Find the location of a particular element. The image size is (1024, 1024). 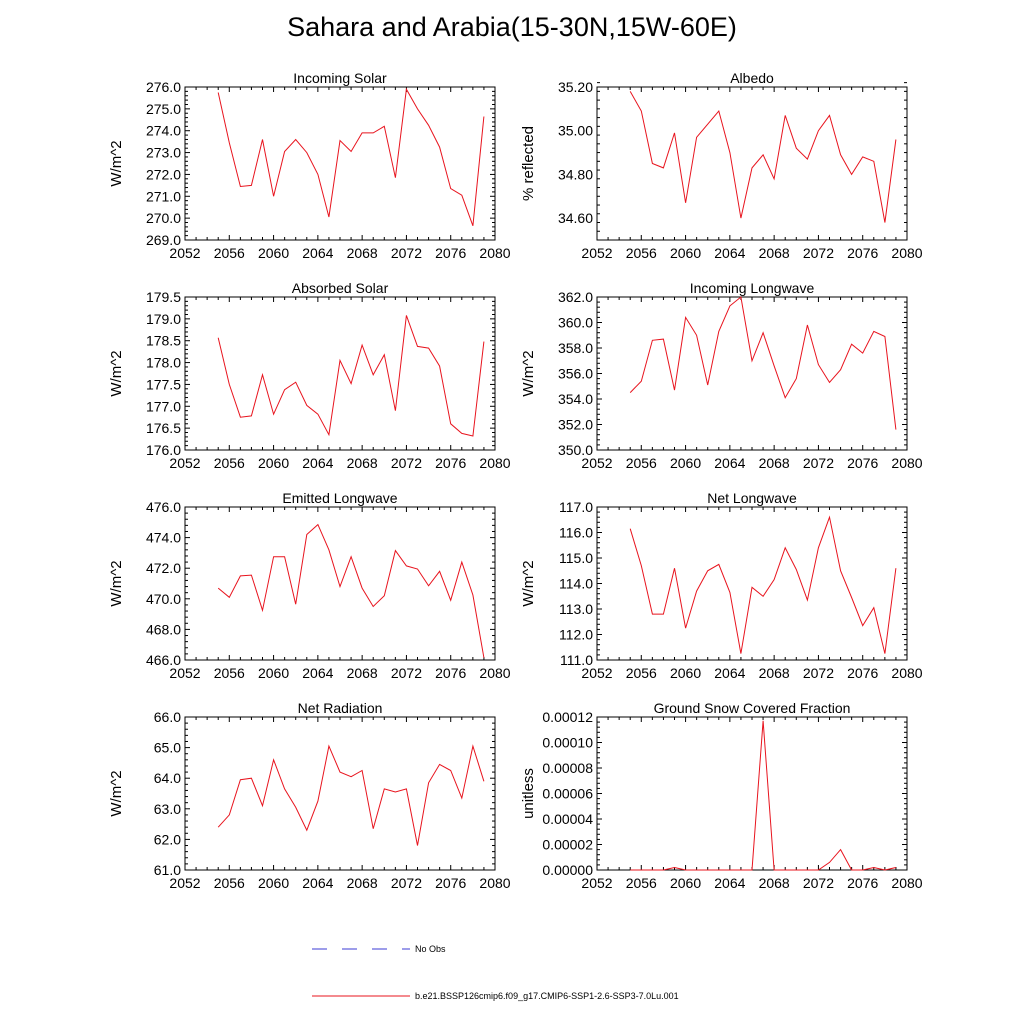

y-tick-label: 270.0 is located at coordinates (163, 218).